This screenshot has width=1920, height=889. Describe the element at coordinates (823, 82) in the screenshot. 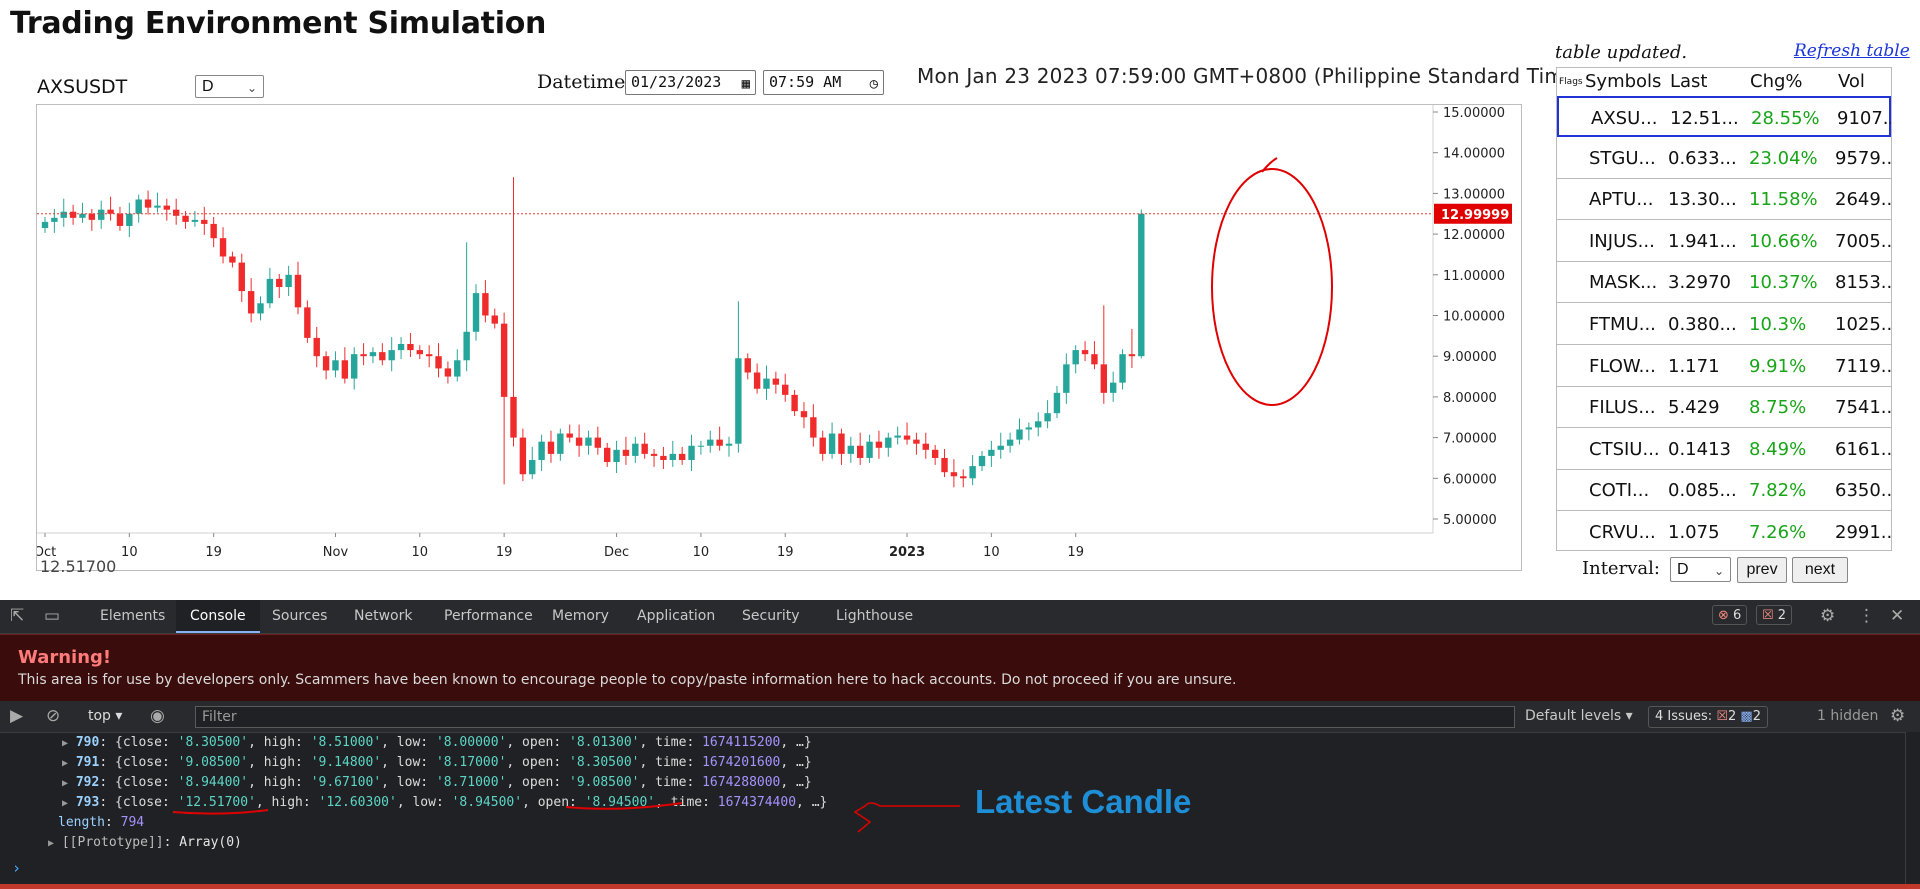

I see `time-input: 07:59 AM ◷` at that location.